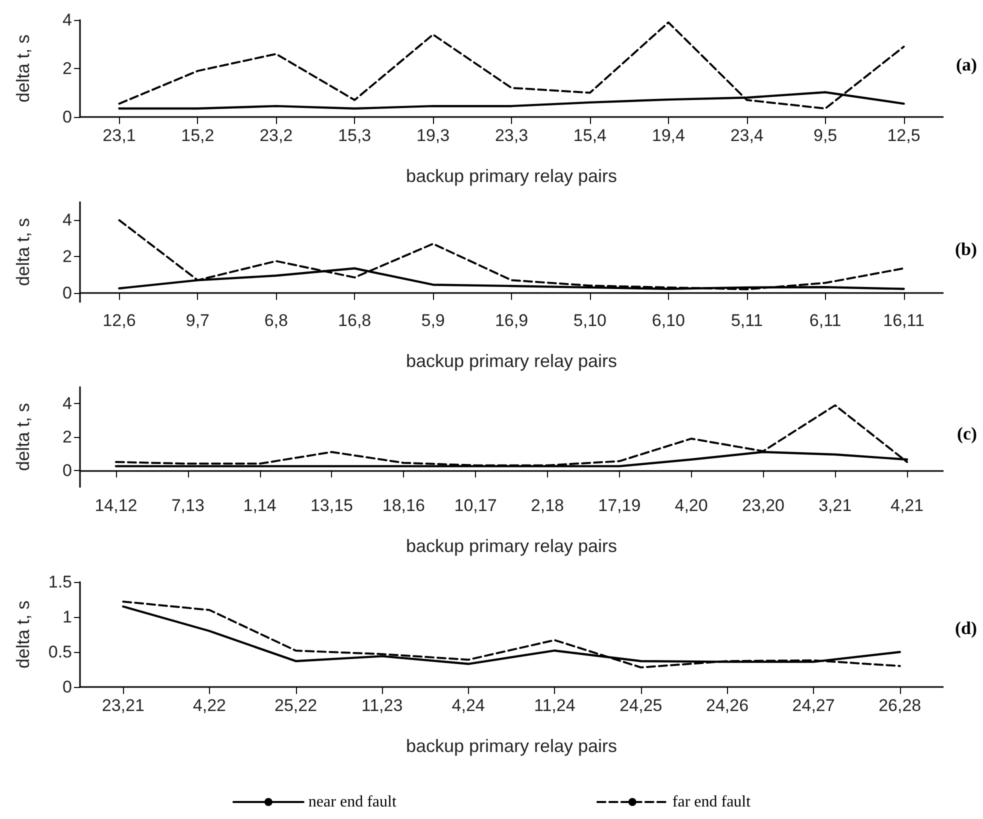 The image size is (983, 819). I want to click on legend-label: far end fault, so click(712, 802).